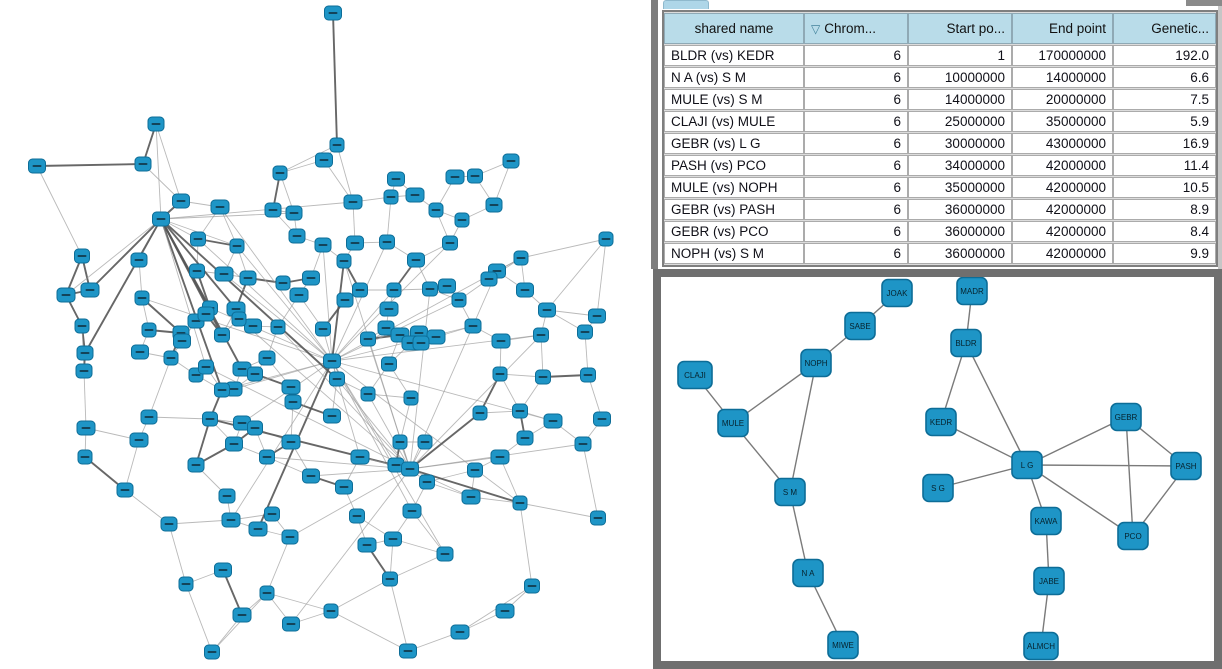 The height and width of the screenshot is (669, 1222). I want to click on graph-node: PASH, so click(1186, 466).